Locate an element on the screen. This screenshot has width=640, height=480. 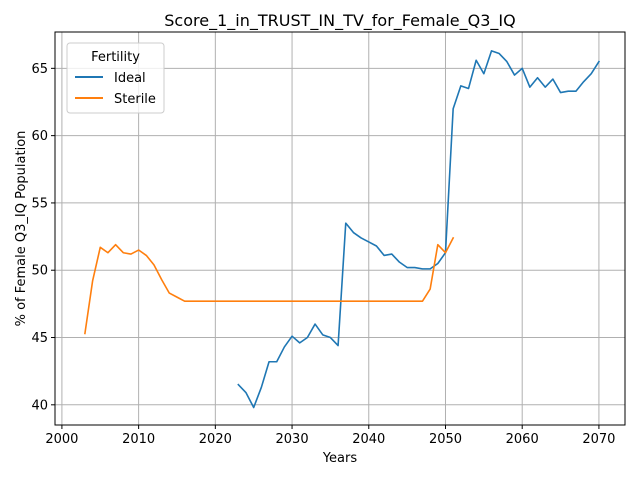
x-tick-label: 2020 is located at coordinates (215, 439).